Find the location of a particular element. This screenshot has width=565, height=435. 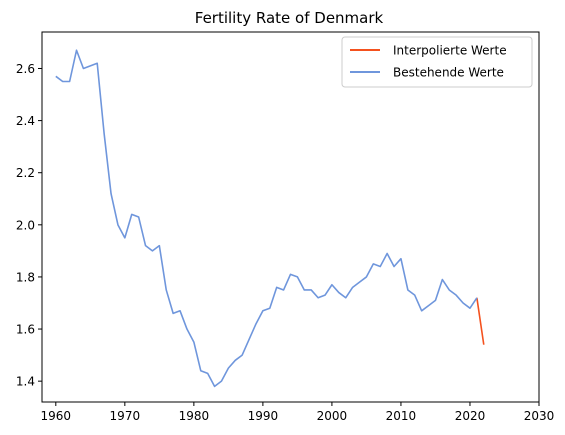

x-tick-label: 2030 is located at coordinates (539, 416).